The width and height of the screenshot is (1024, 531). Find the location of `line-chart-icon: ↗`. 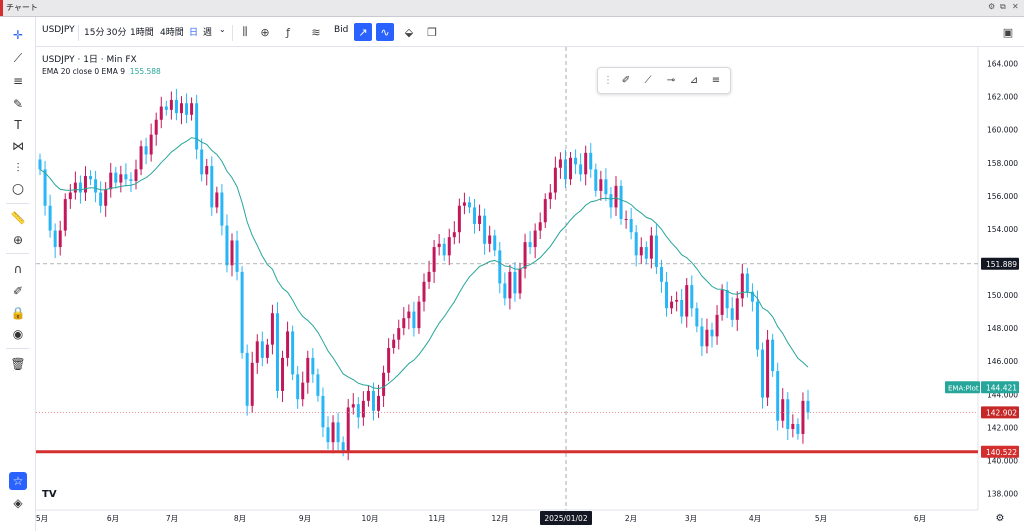

line-chart-icon: ↗ is located at coordinates (363, 32).